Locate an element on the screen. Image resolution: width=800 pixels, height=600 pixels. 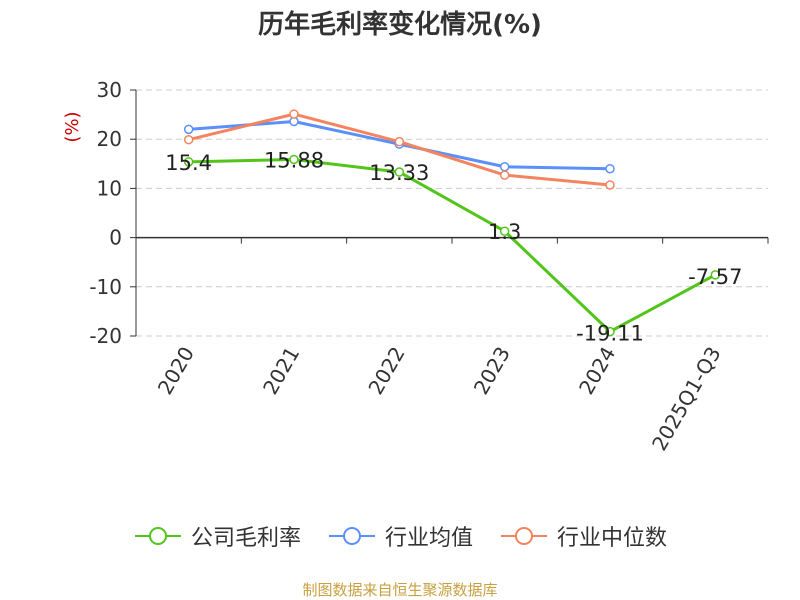
legend-item-industry-mean: 行业均值 is located at coordinates (400, 536).